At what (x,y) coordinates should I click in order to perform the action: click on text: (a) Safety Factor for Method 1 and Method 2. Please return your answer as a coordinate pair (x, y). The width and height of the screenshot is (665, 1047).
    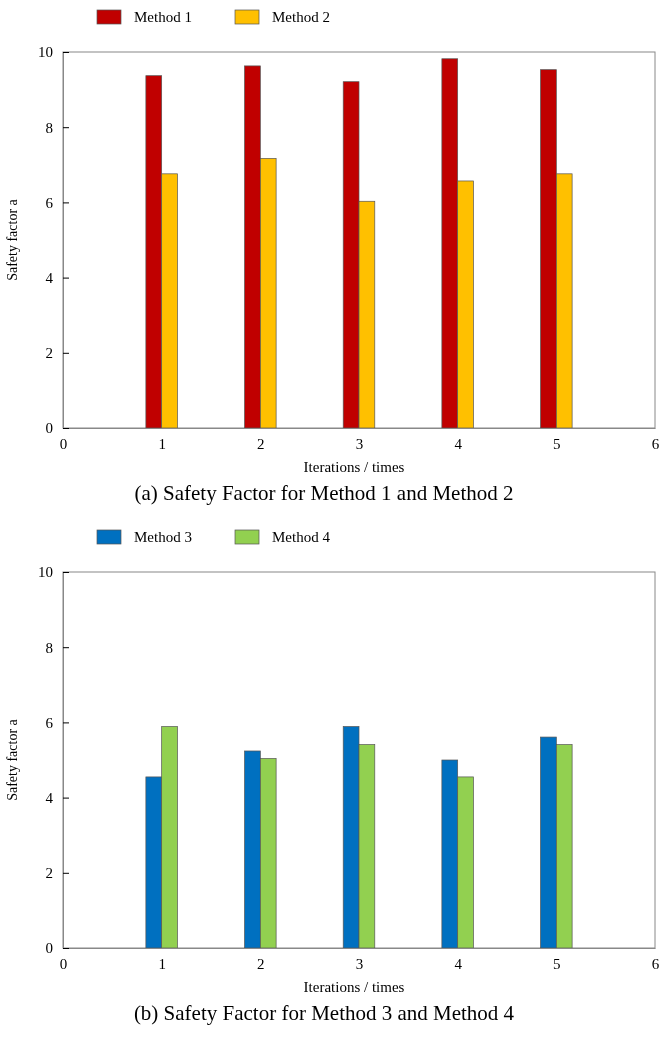
    Looking at the image, I should click on (324, 493).